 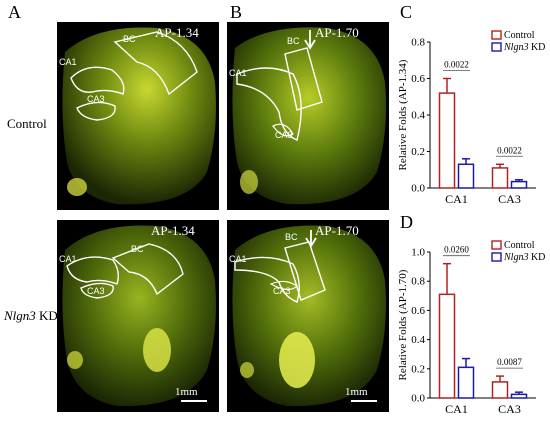 I want to click on row-label-kd: Nlgn3 KD, so click(x=31, y=316).